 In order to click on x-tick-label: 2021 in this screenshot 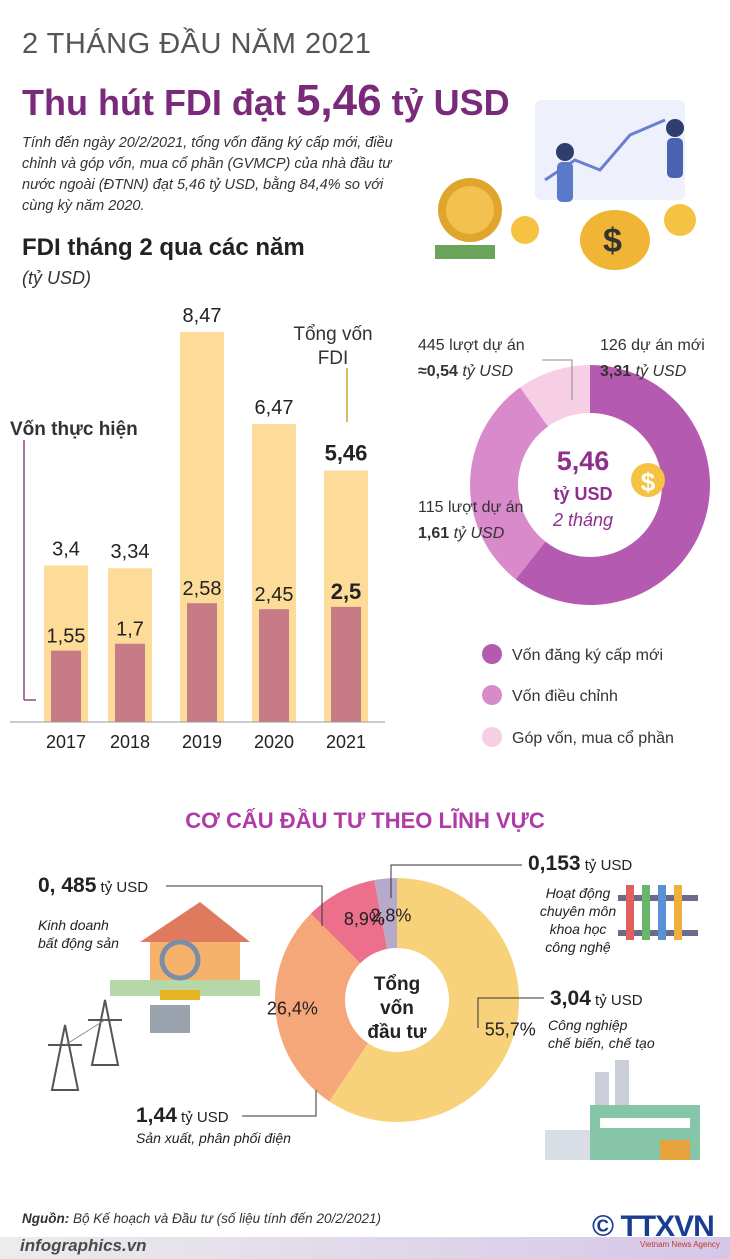, I will do `click(346, 742)`.